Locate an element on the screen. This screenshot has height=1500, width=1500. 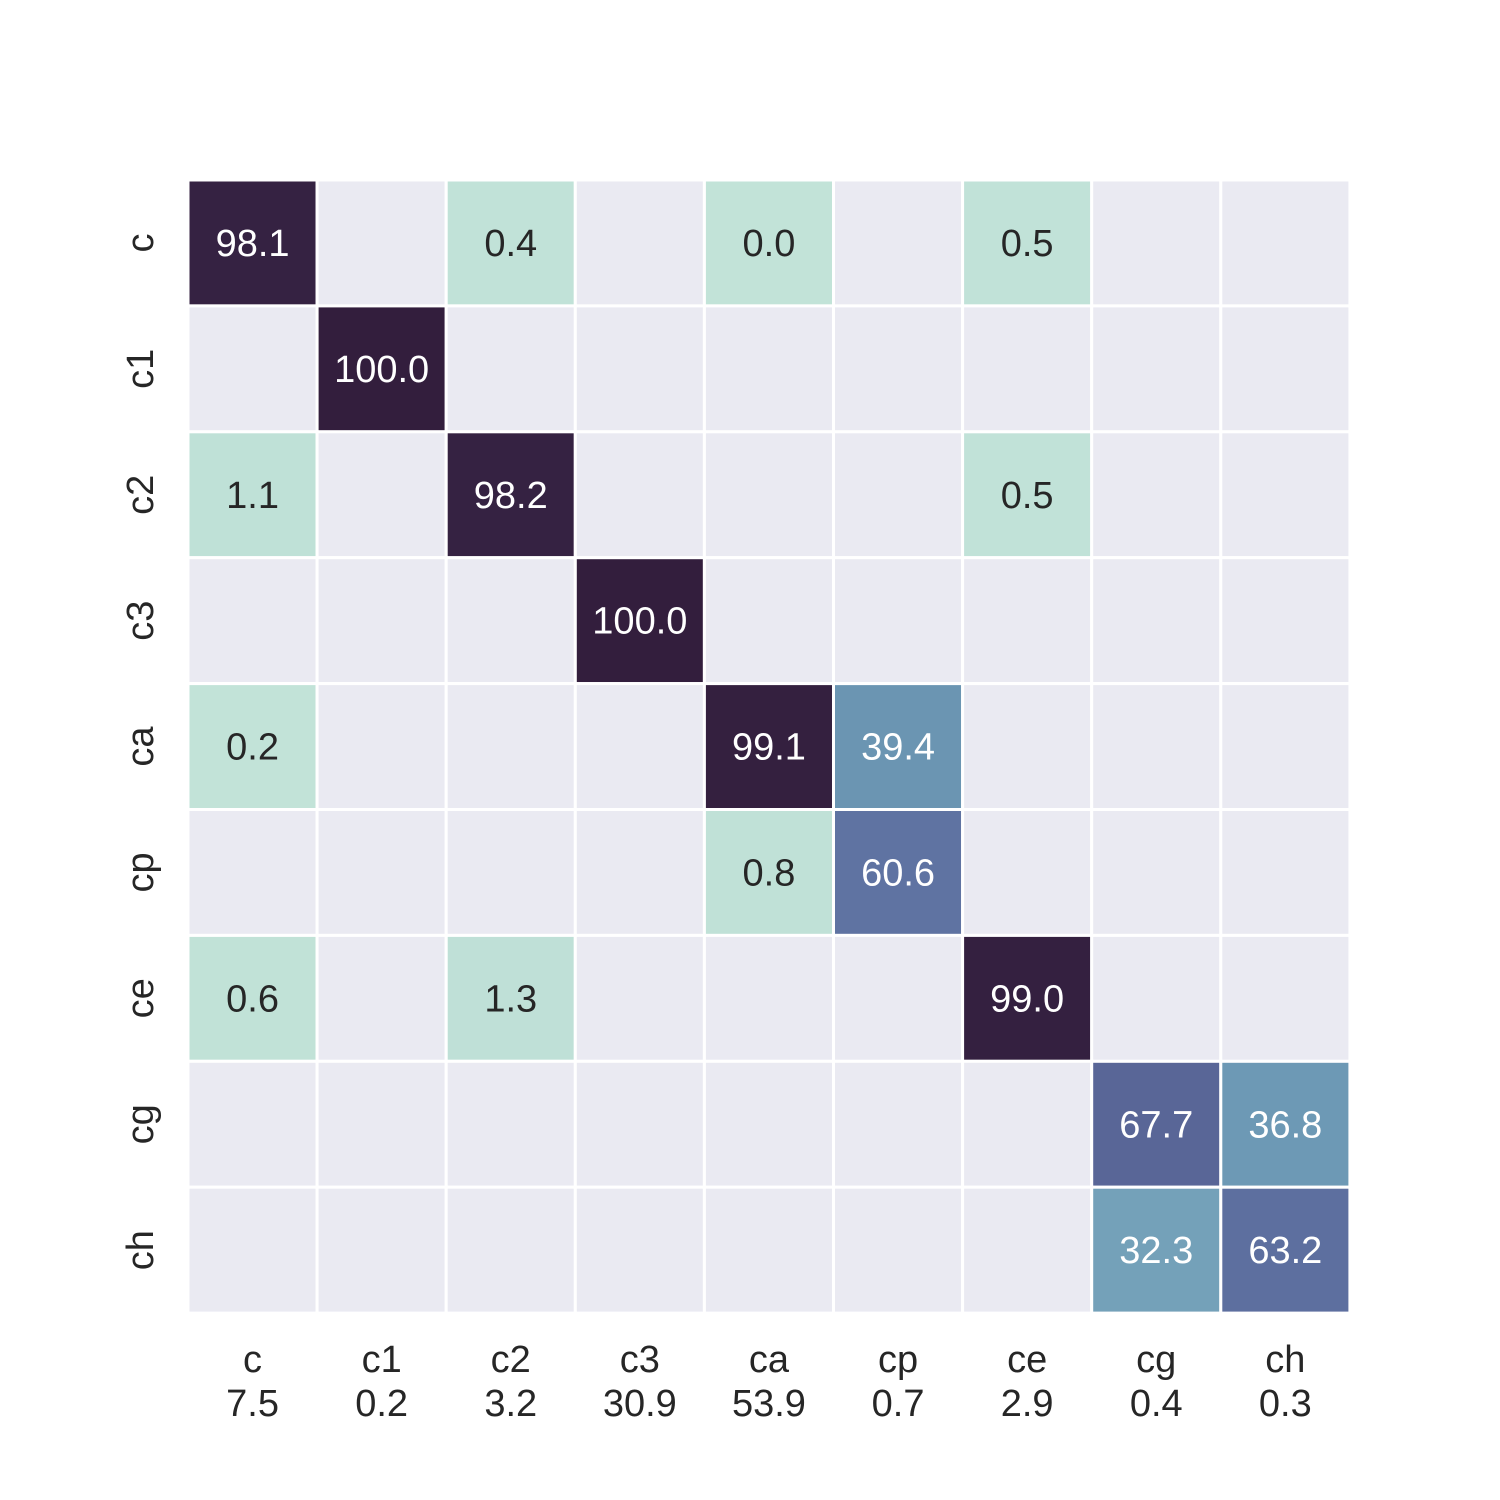
heatmap-cell-empty-ch-ca is located at coordinates (769, 1250).